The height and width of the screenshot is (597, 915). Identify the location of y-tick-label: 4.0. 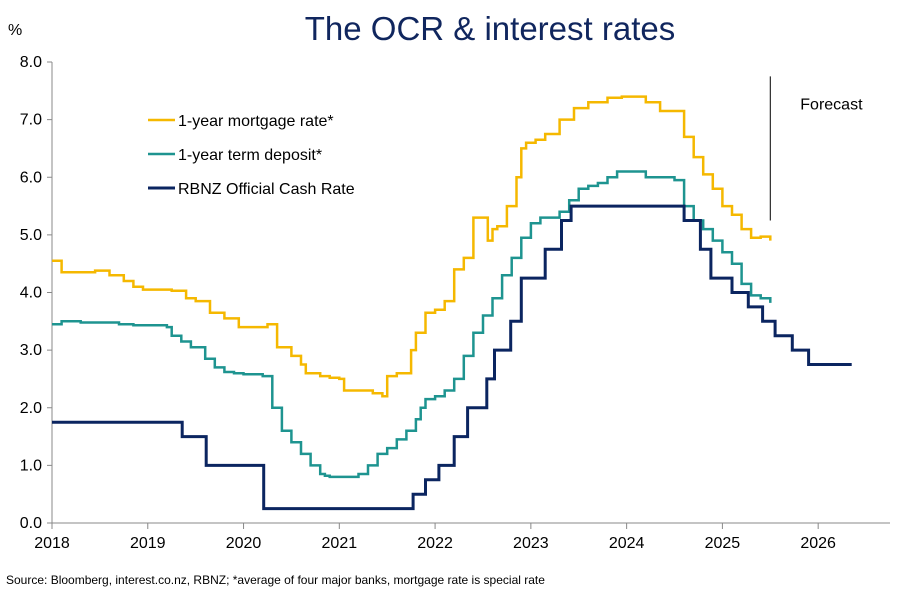
(31, 293).